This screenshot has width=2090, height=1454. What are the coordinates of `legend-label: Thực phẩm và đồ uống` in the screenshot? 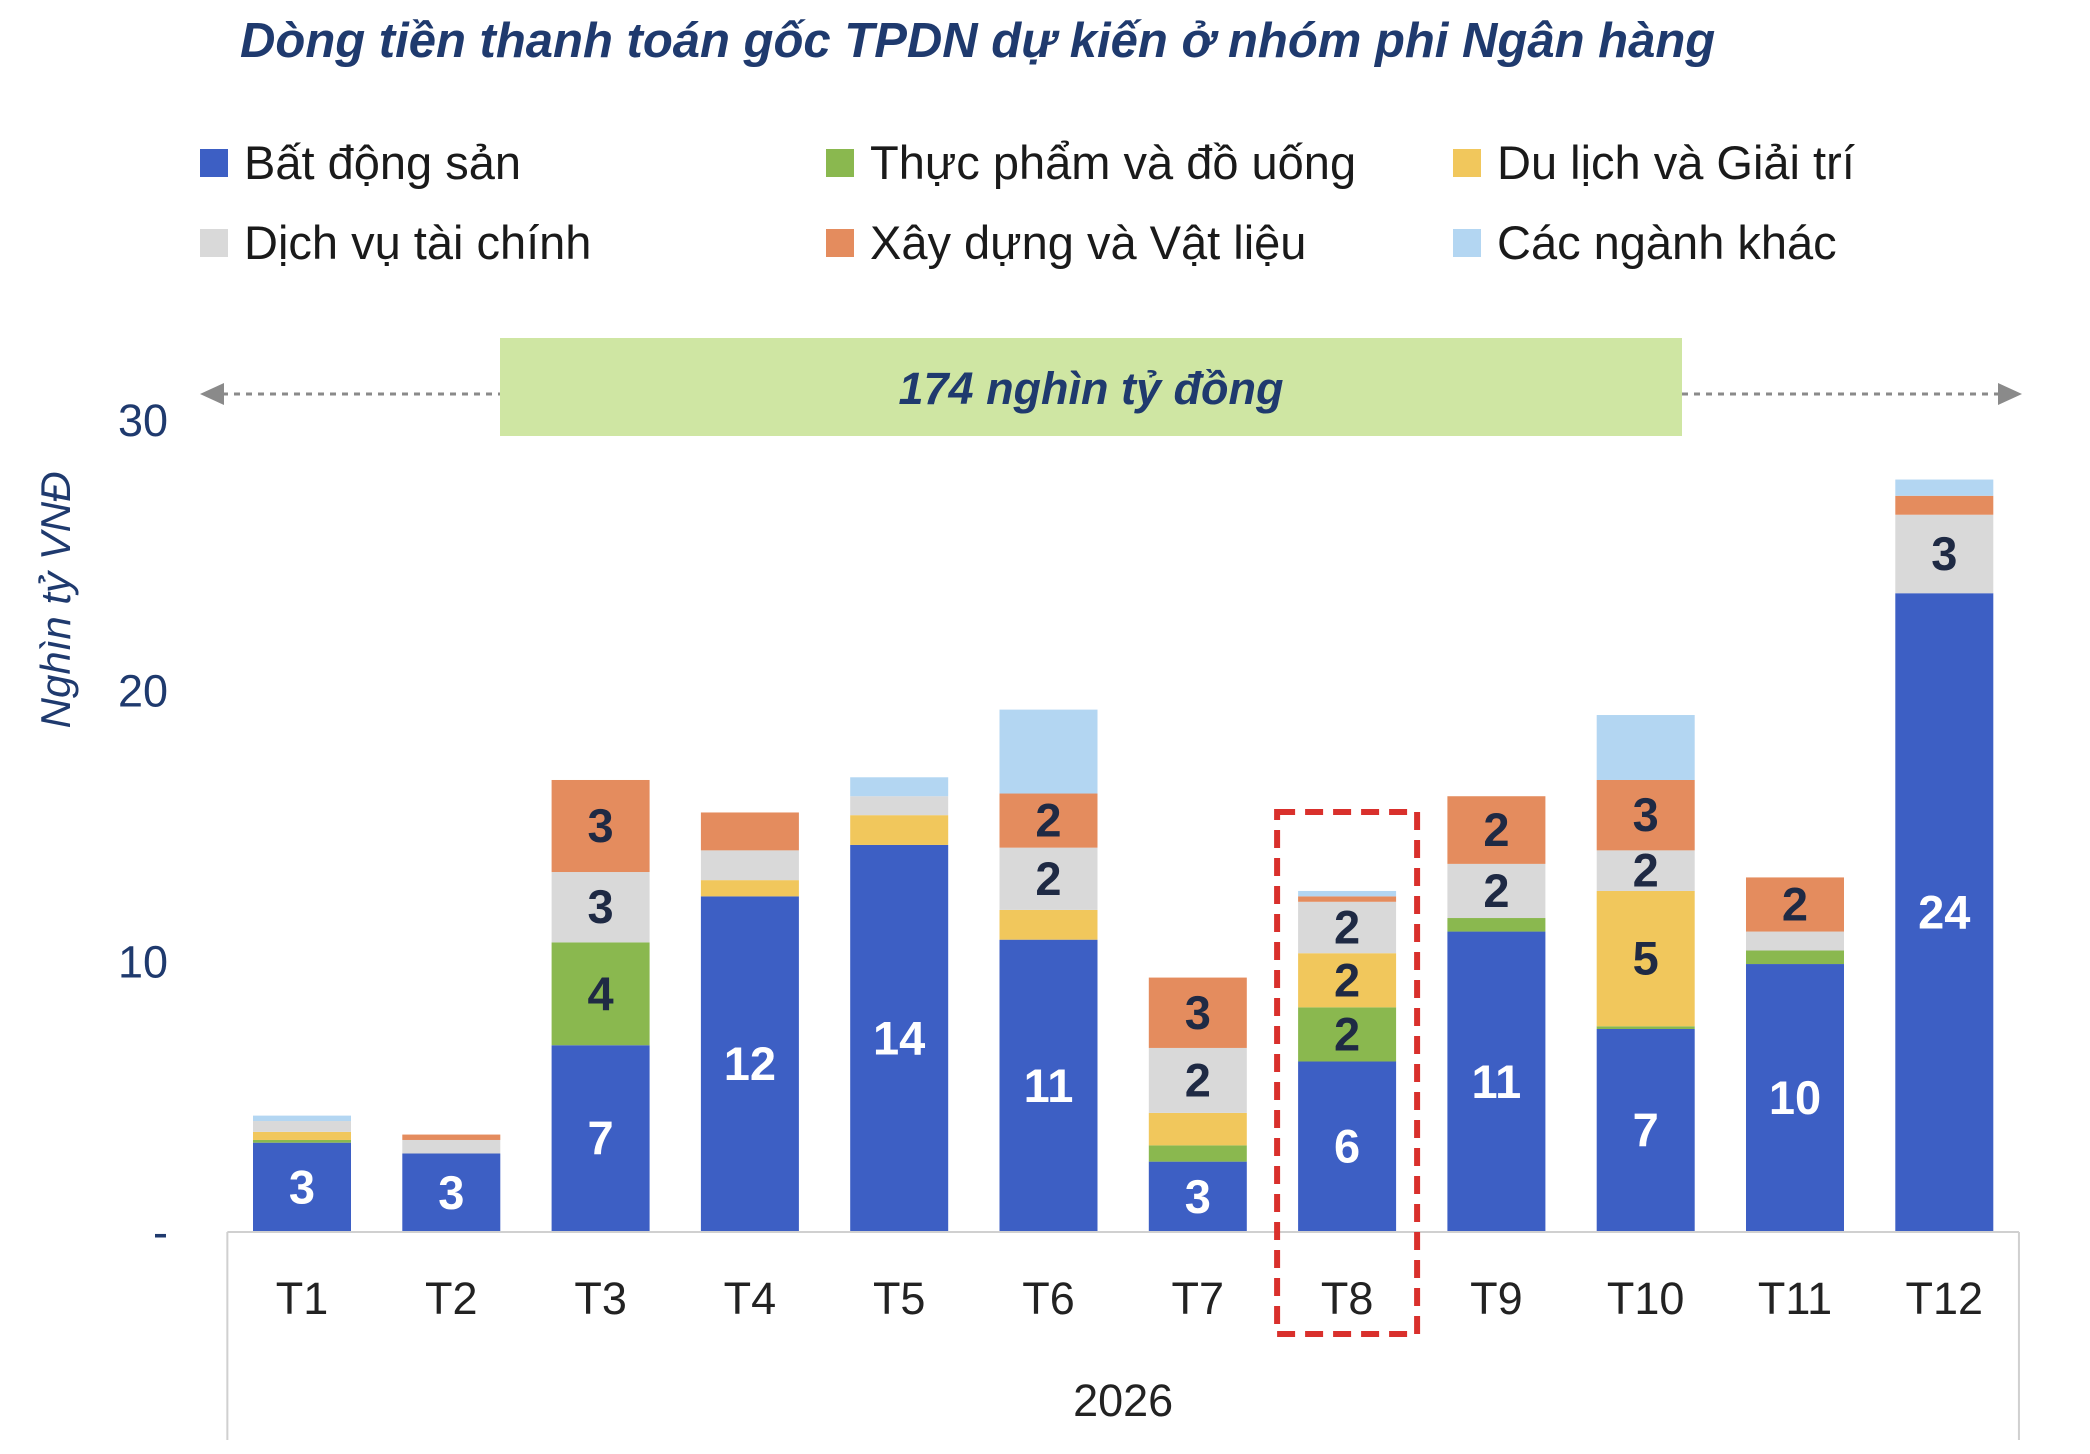 It's located at (1113, 162).